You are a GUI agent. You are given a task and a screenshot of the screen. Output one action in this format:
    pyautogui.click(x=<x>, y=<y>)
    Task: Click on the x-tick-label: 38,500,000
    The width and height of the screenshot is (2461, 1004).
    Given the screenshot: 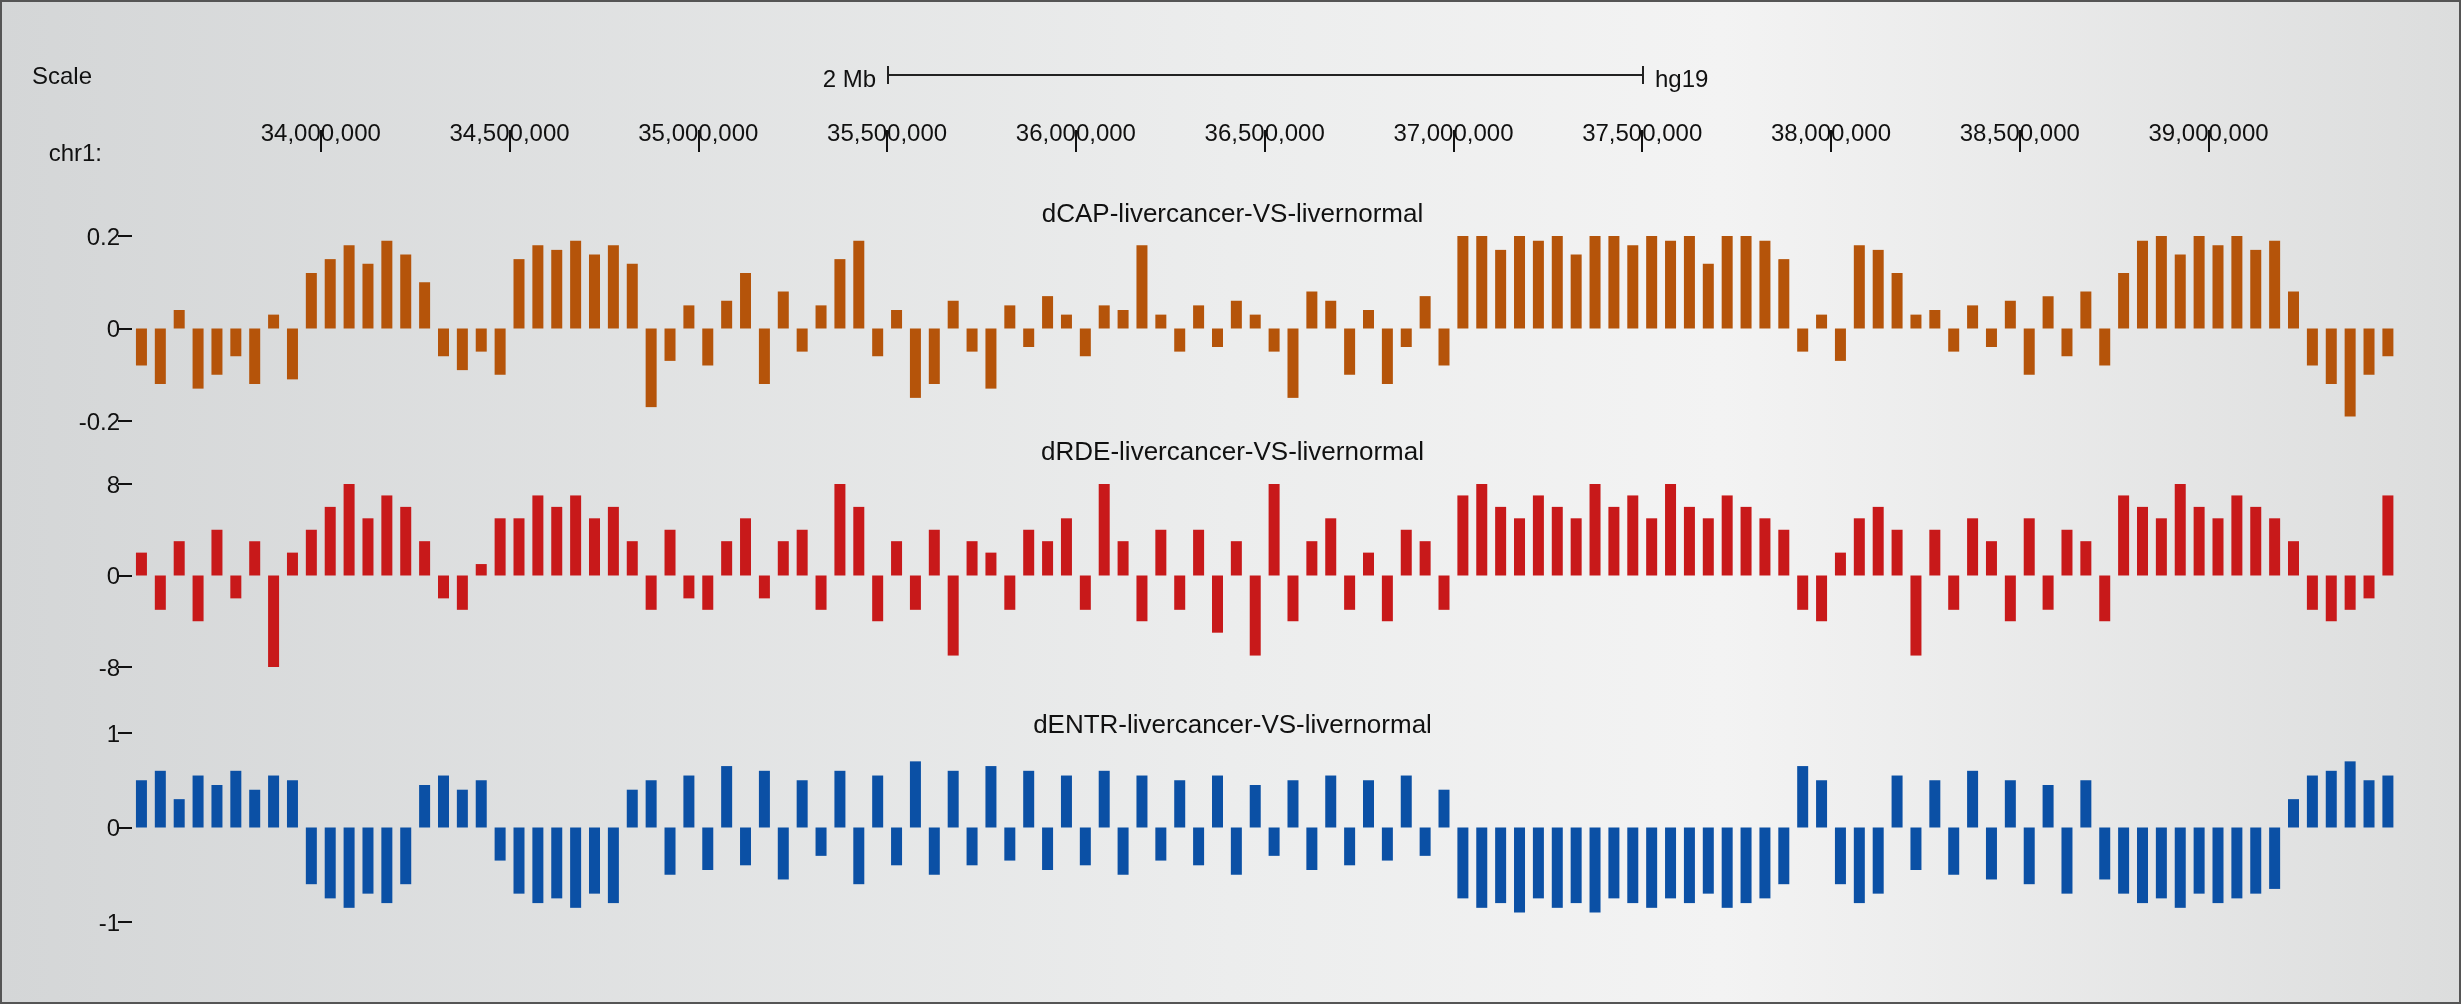 What is the action you would take?
    pyautogui.click(x=2019, y=132)
    